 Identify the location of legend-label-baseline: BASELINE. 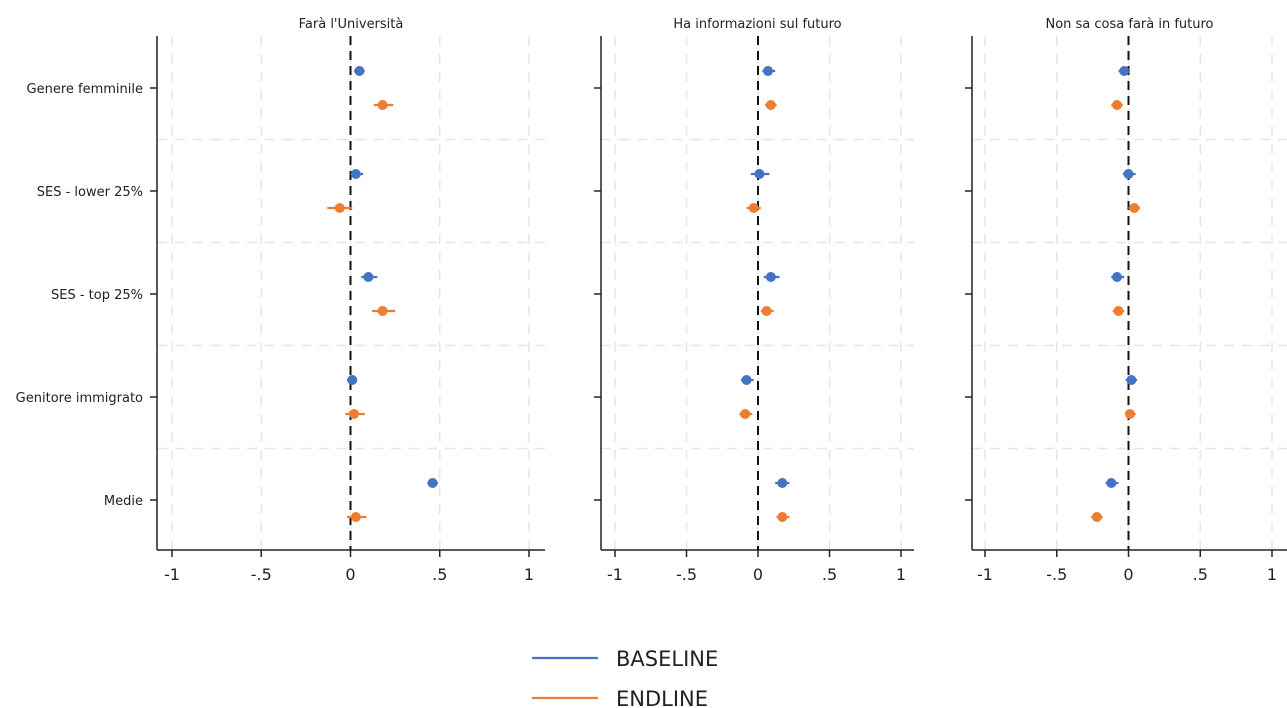
(667, 659).